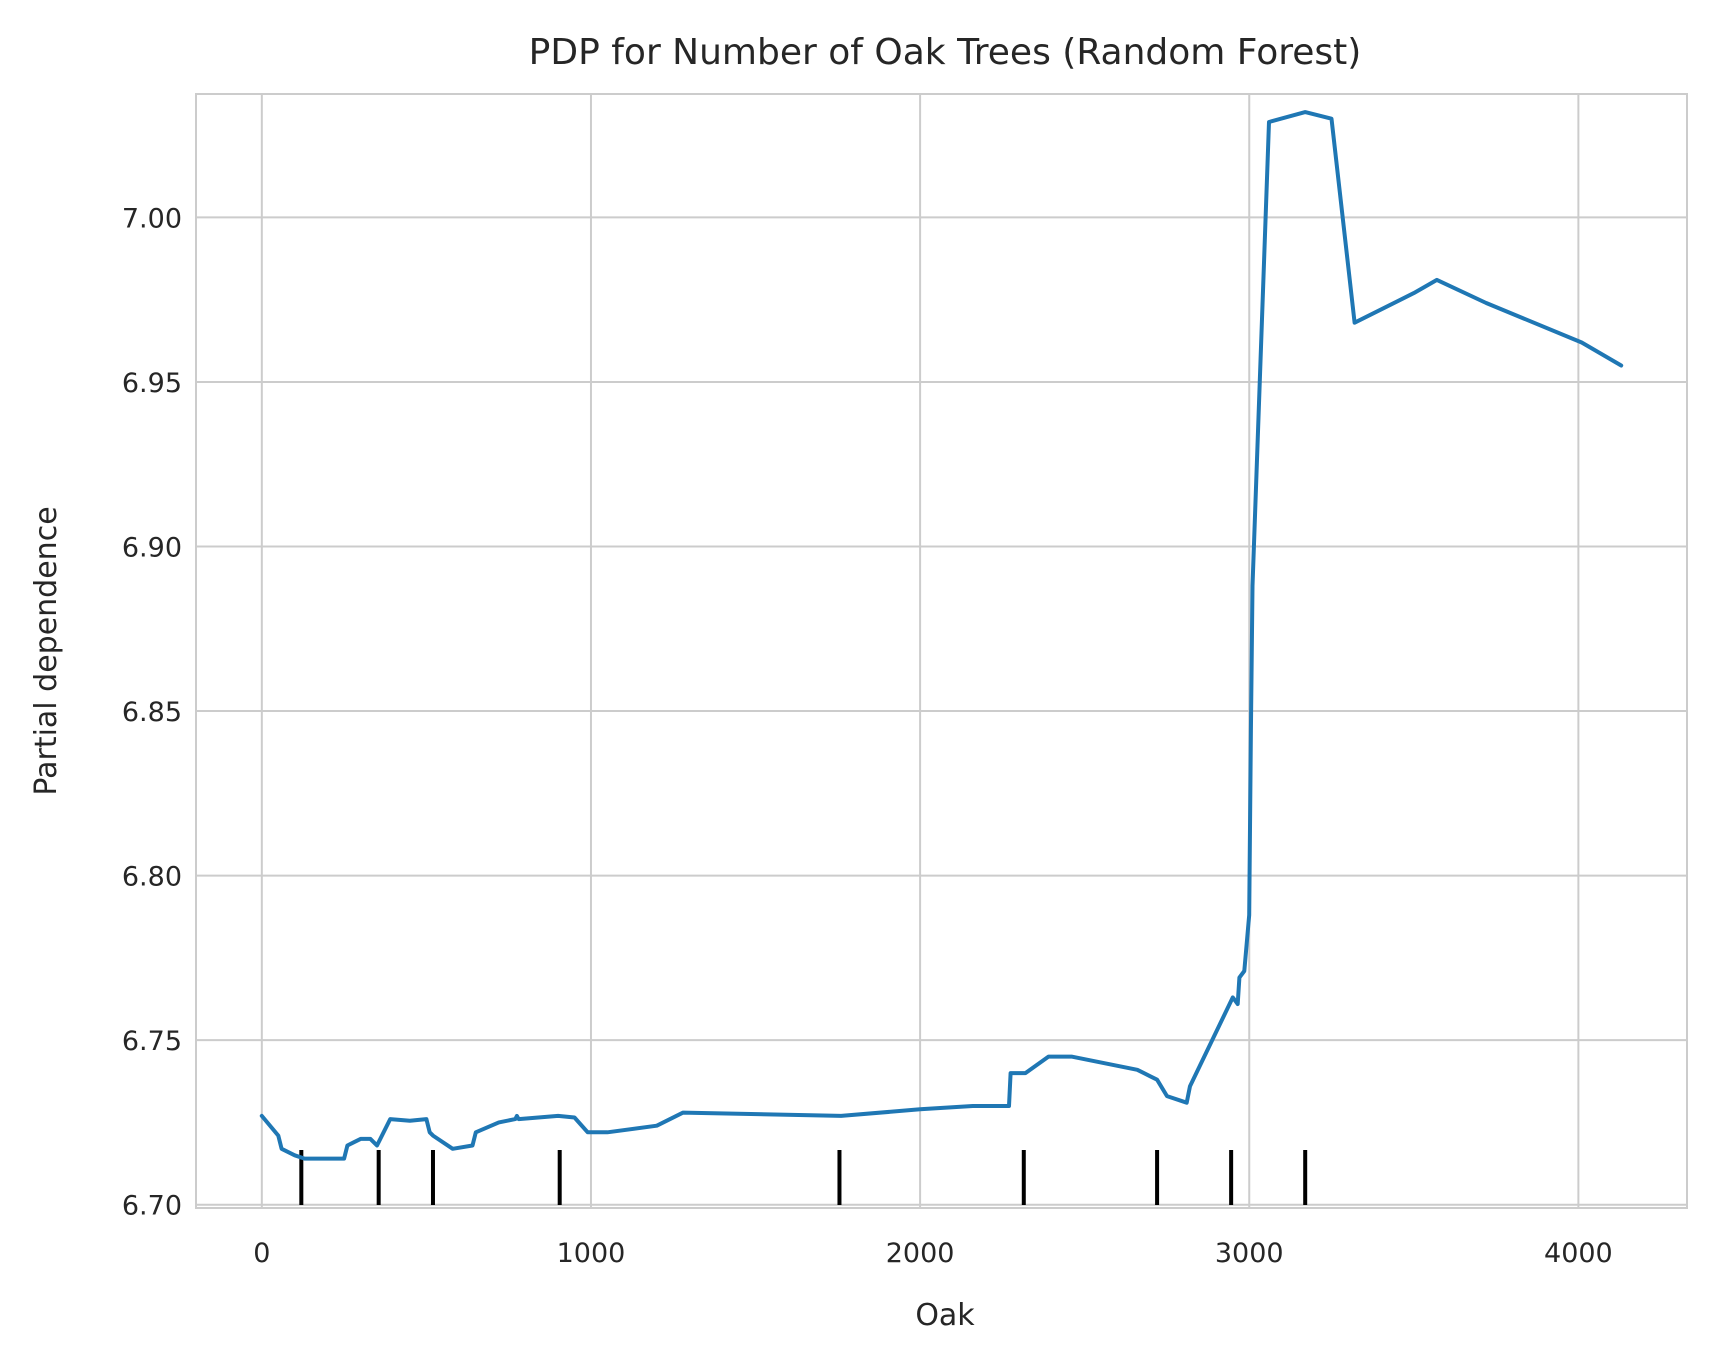  What do you see at coordinates (152, 218) in the screenshot?
I see `y-tick-label: 7.00` at bounding box center [152, 218].